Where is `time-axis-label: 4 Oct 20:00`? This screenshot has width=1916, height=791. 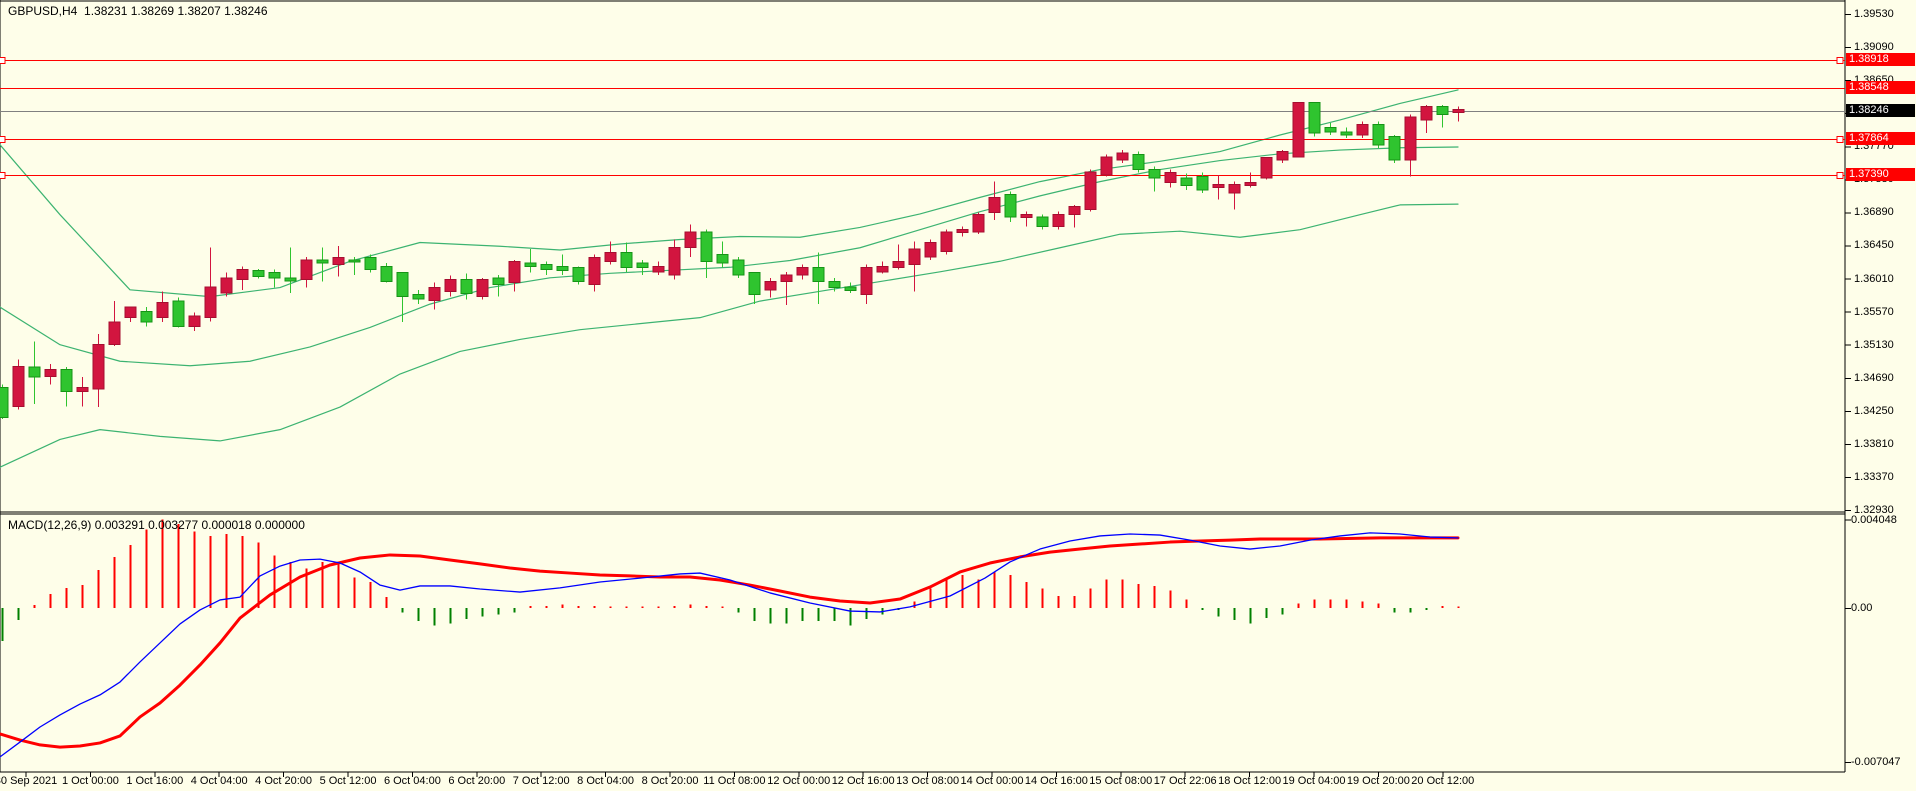 time-axis-label: 4 Oct 20:00 is located at coordinates (284, 781).